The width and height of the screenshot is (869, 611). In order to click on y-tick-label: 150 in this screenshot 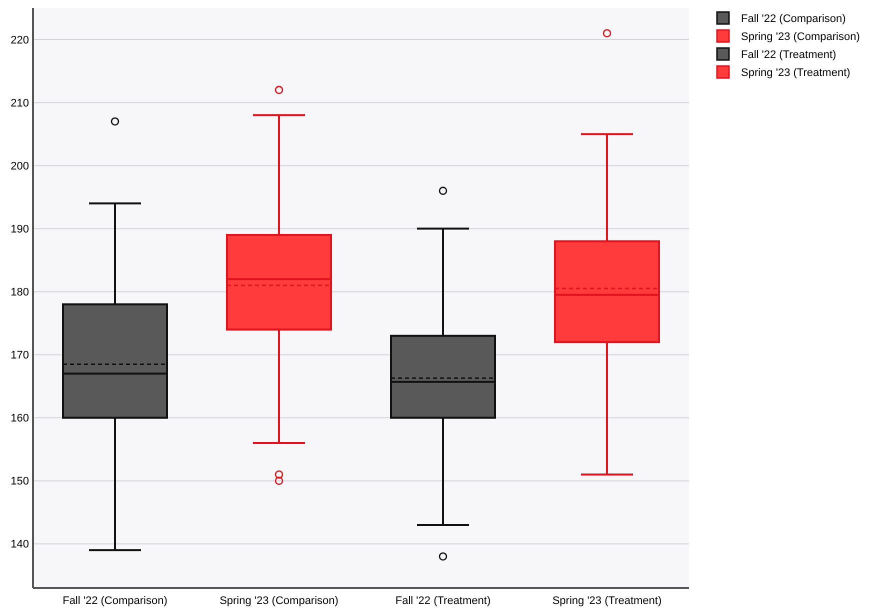, I will do `click(19, 482)`.